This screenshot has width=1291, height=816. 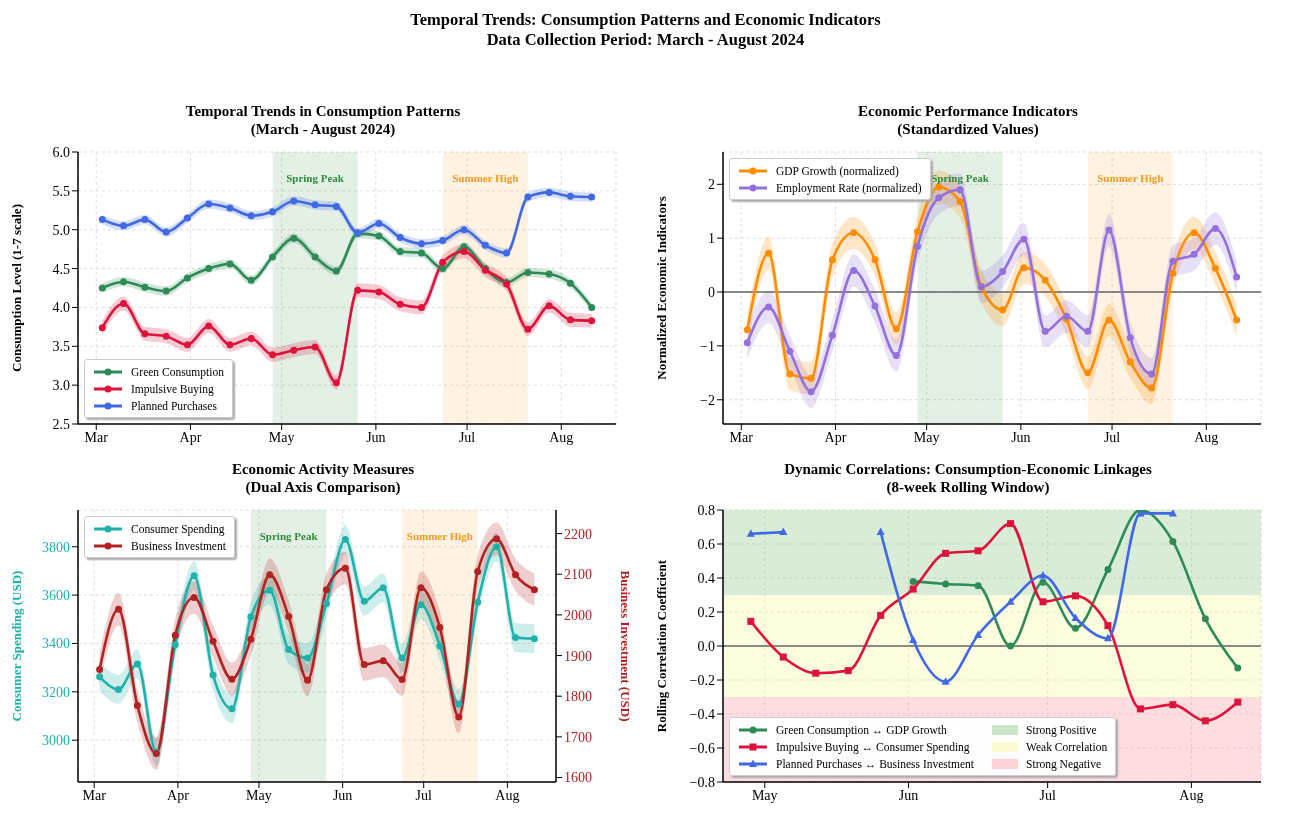 What do you see at coordinates (56, 741) in the screenshot?
I see `y-tick-label: 3000` at bounding box center [56, 741].